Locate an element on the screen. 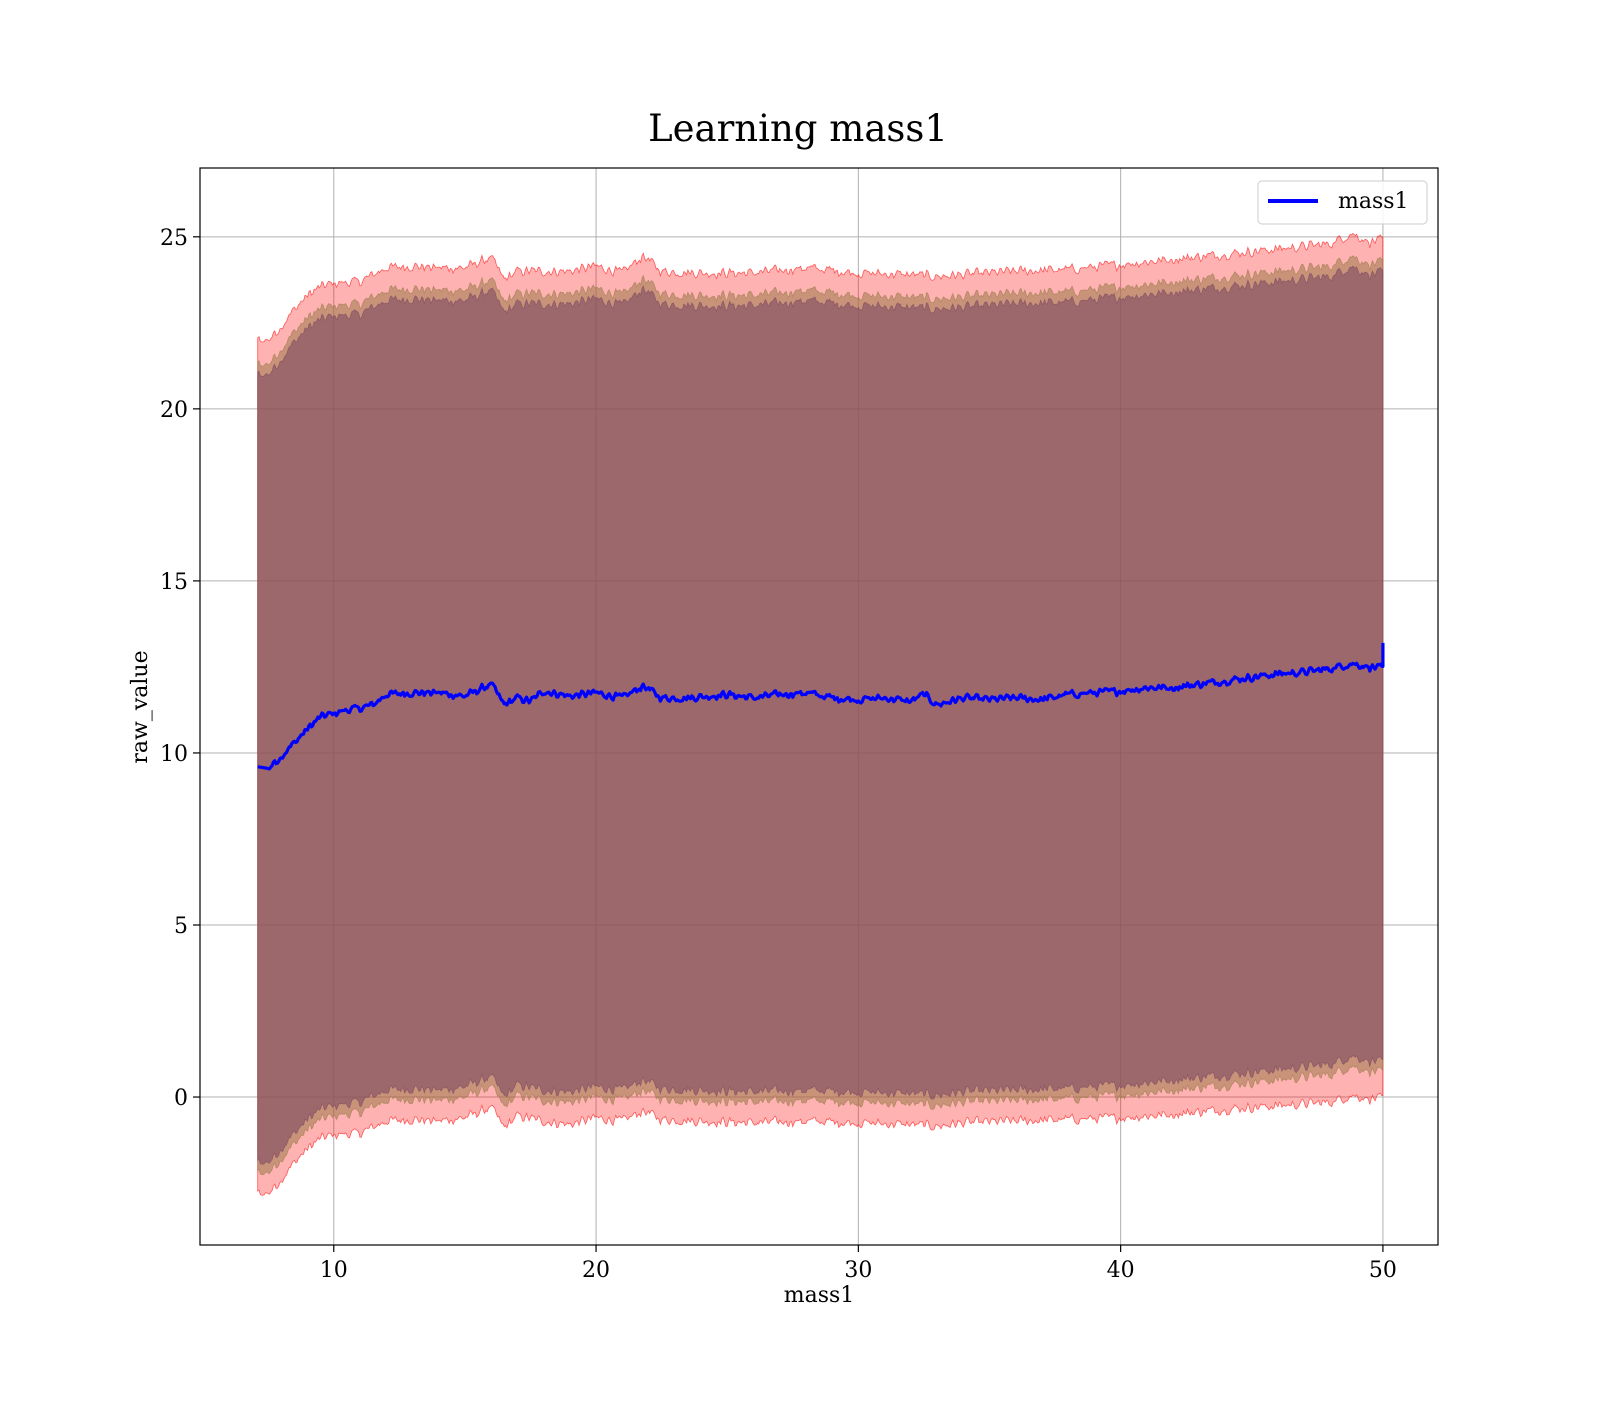 This screenshot has width=1600, height=1405. x-tick-label: 10 is located at coordinates (334, 1270).